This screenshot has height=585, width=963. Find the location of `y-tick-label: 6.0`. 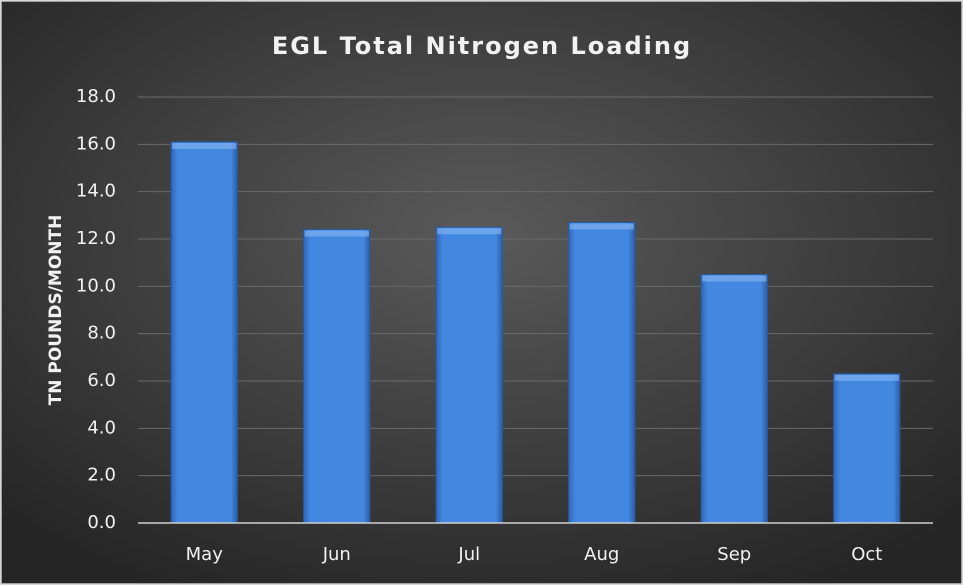

y-tick-label: 6.0 is located at coordinates (101, 380).